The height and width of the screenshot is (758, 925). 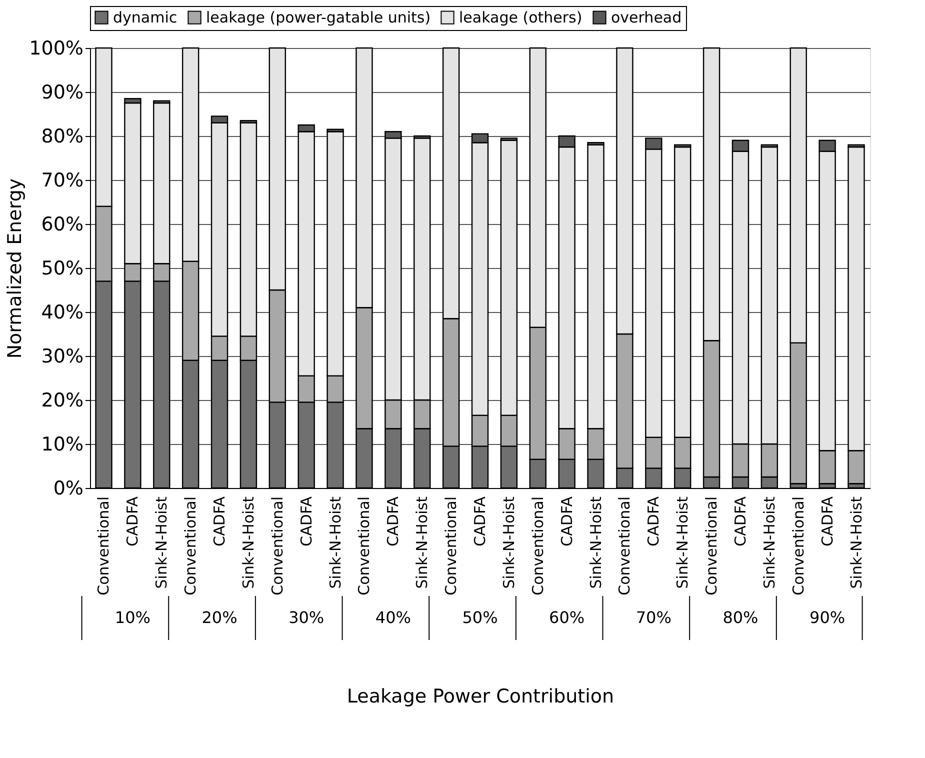 I want to click on text: 40%, so click(x=393, y=617).